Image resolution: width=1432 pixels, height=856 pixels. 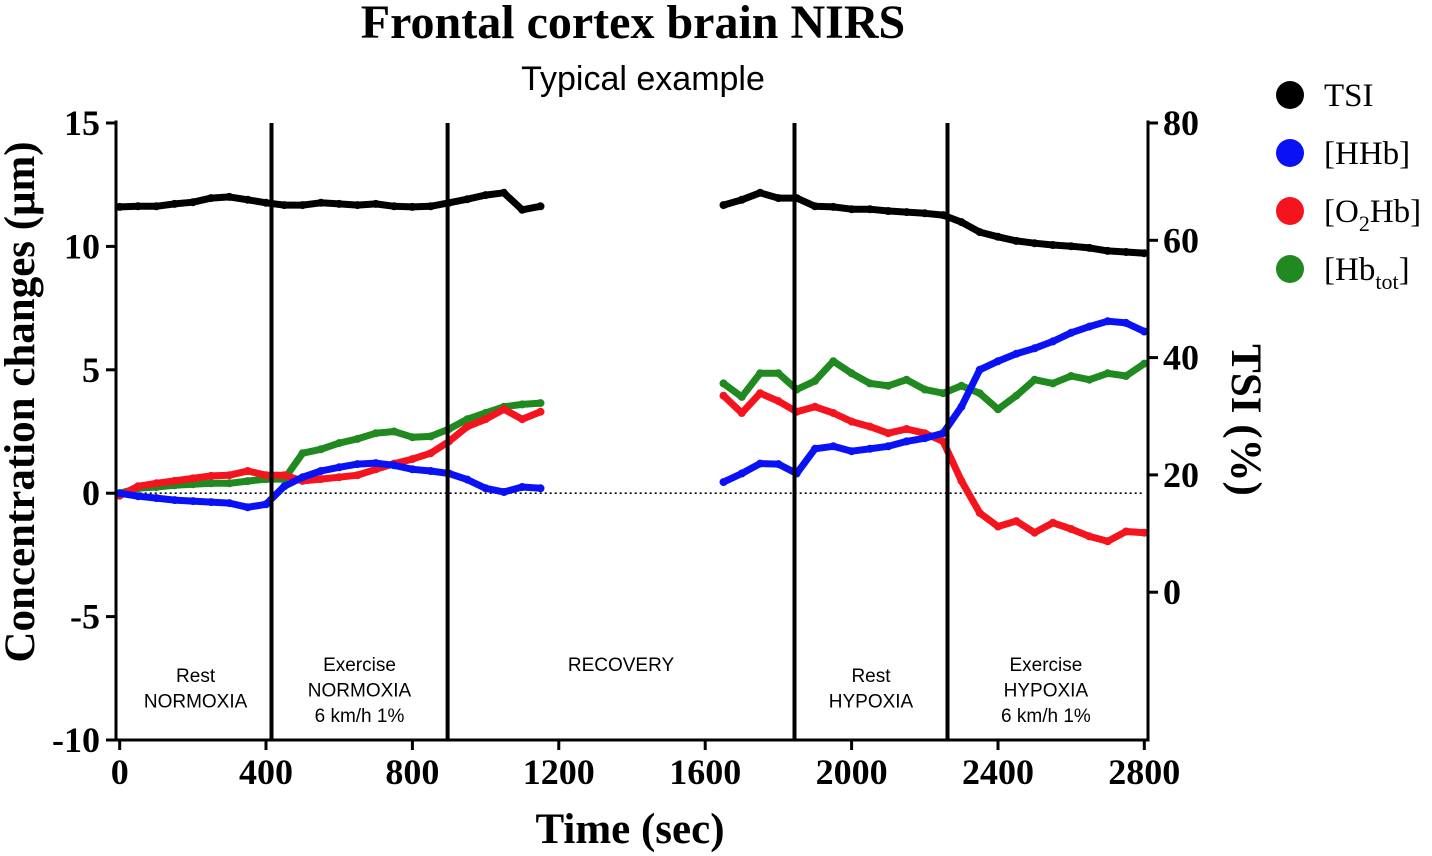 What do you see at coordinates (1372, 215) in the screenshot?
I see `legend-label-o2hb: [O2Hb]` at bounding box center [1372, 215].